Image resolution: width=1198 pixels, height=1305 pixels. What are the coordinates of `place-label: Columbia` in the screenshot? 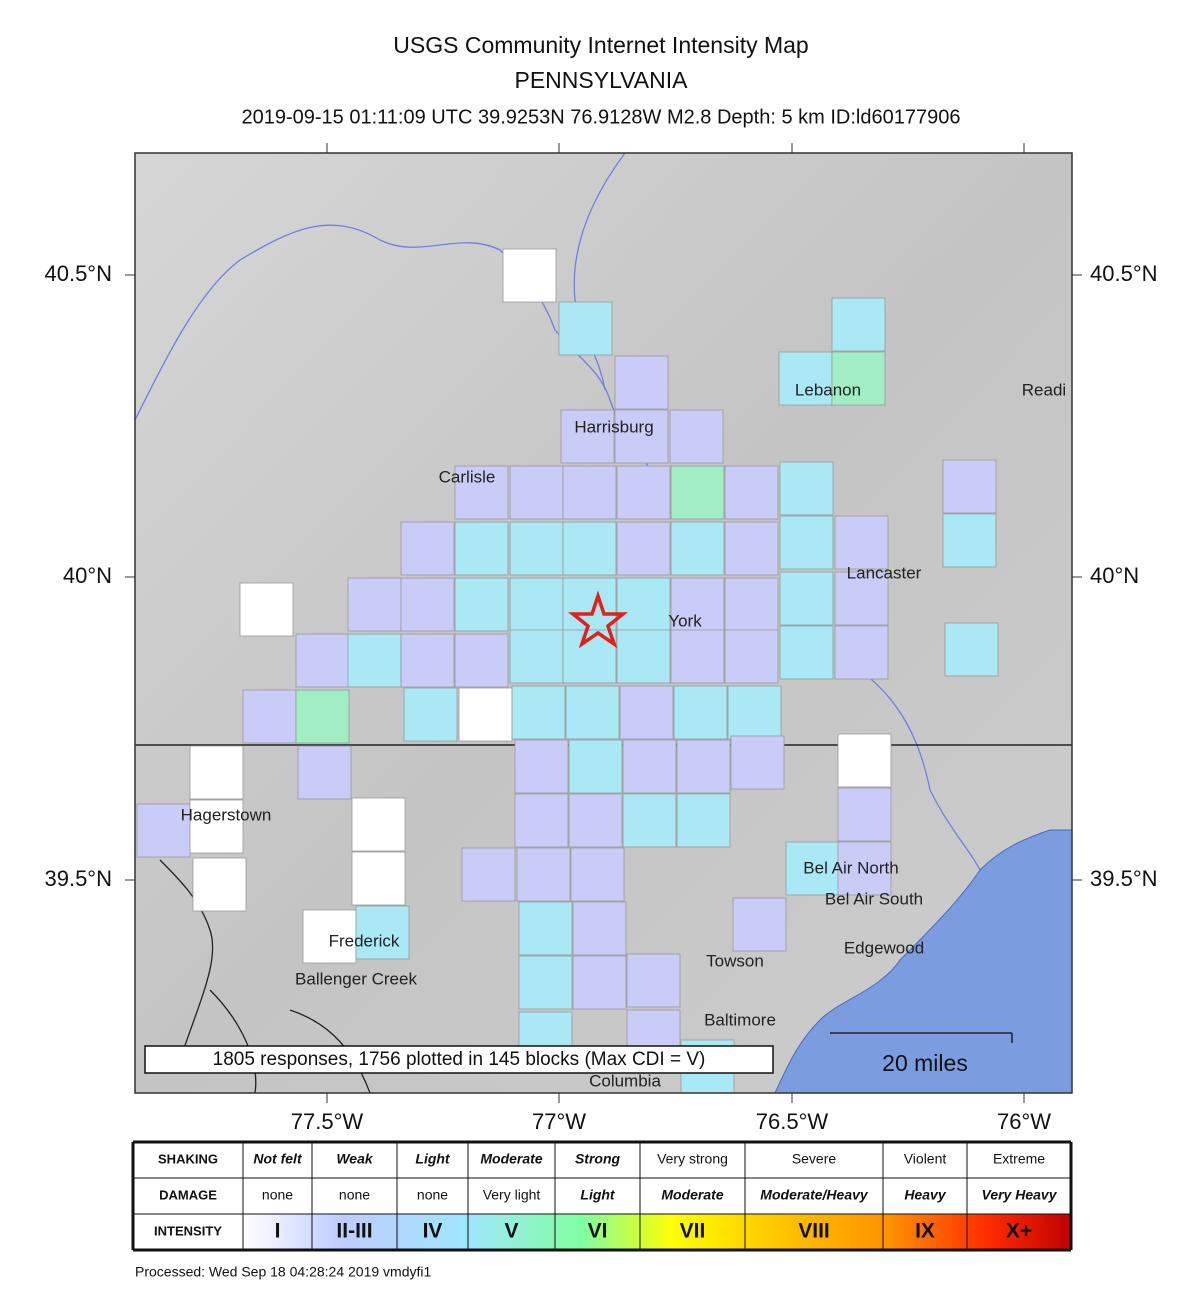 It's located at (625, 1080).